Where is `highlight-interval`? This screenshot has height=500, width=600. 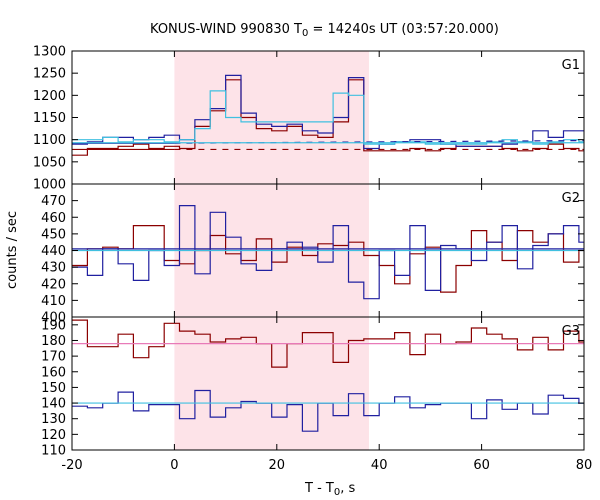 highlight-interval is located at coordinates (271, 383).